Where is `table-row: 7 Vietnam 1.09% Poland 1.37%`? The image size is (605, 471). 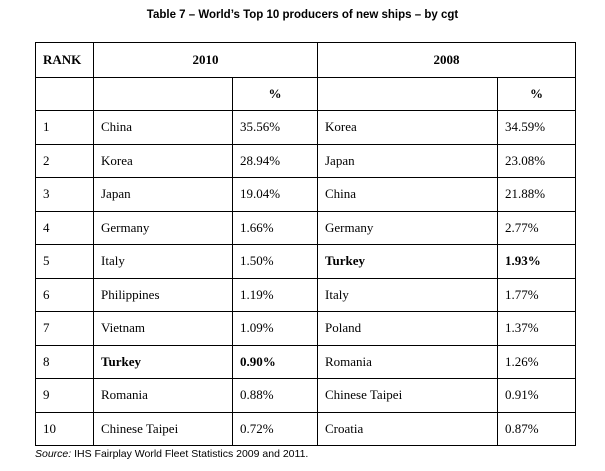 table-row: 7 Vietnam 1.09% Poland 1.37% is located at coordinates (305, 328).